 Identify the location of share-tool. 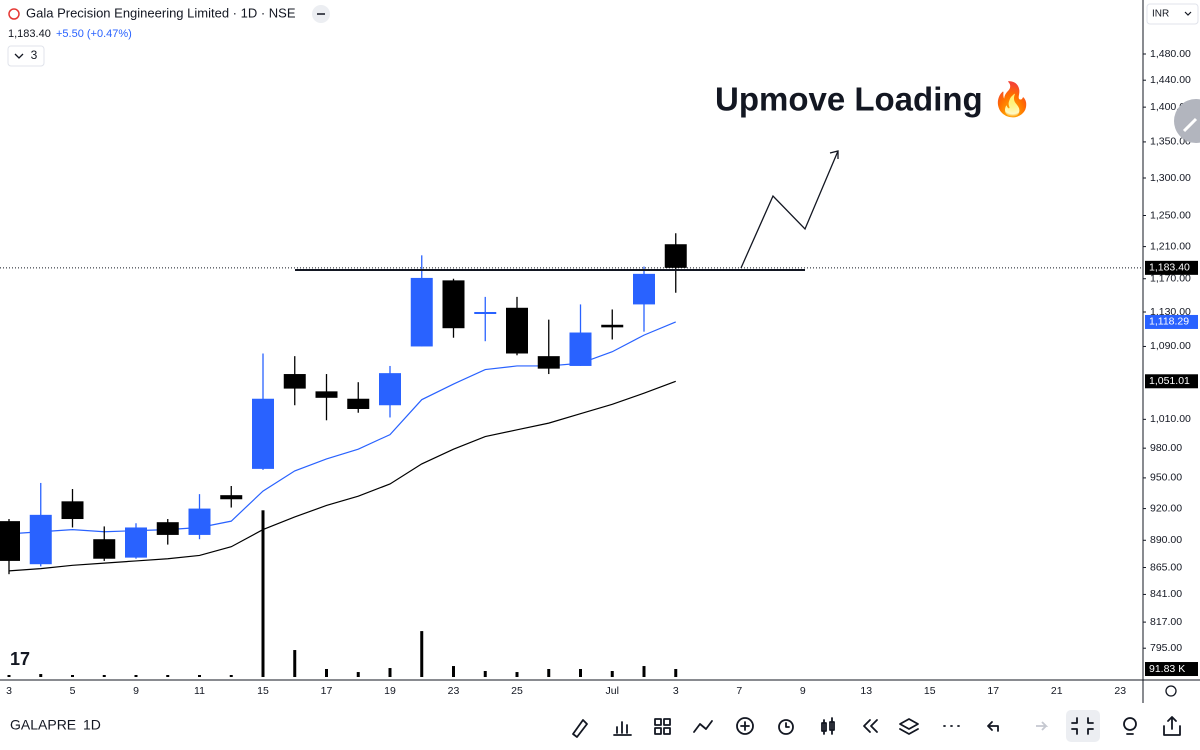
(1172, 726).